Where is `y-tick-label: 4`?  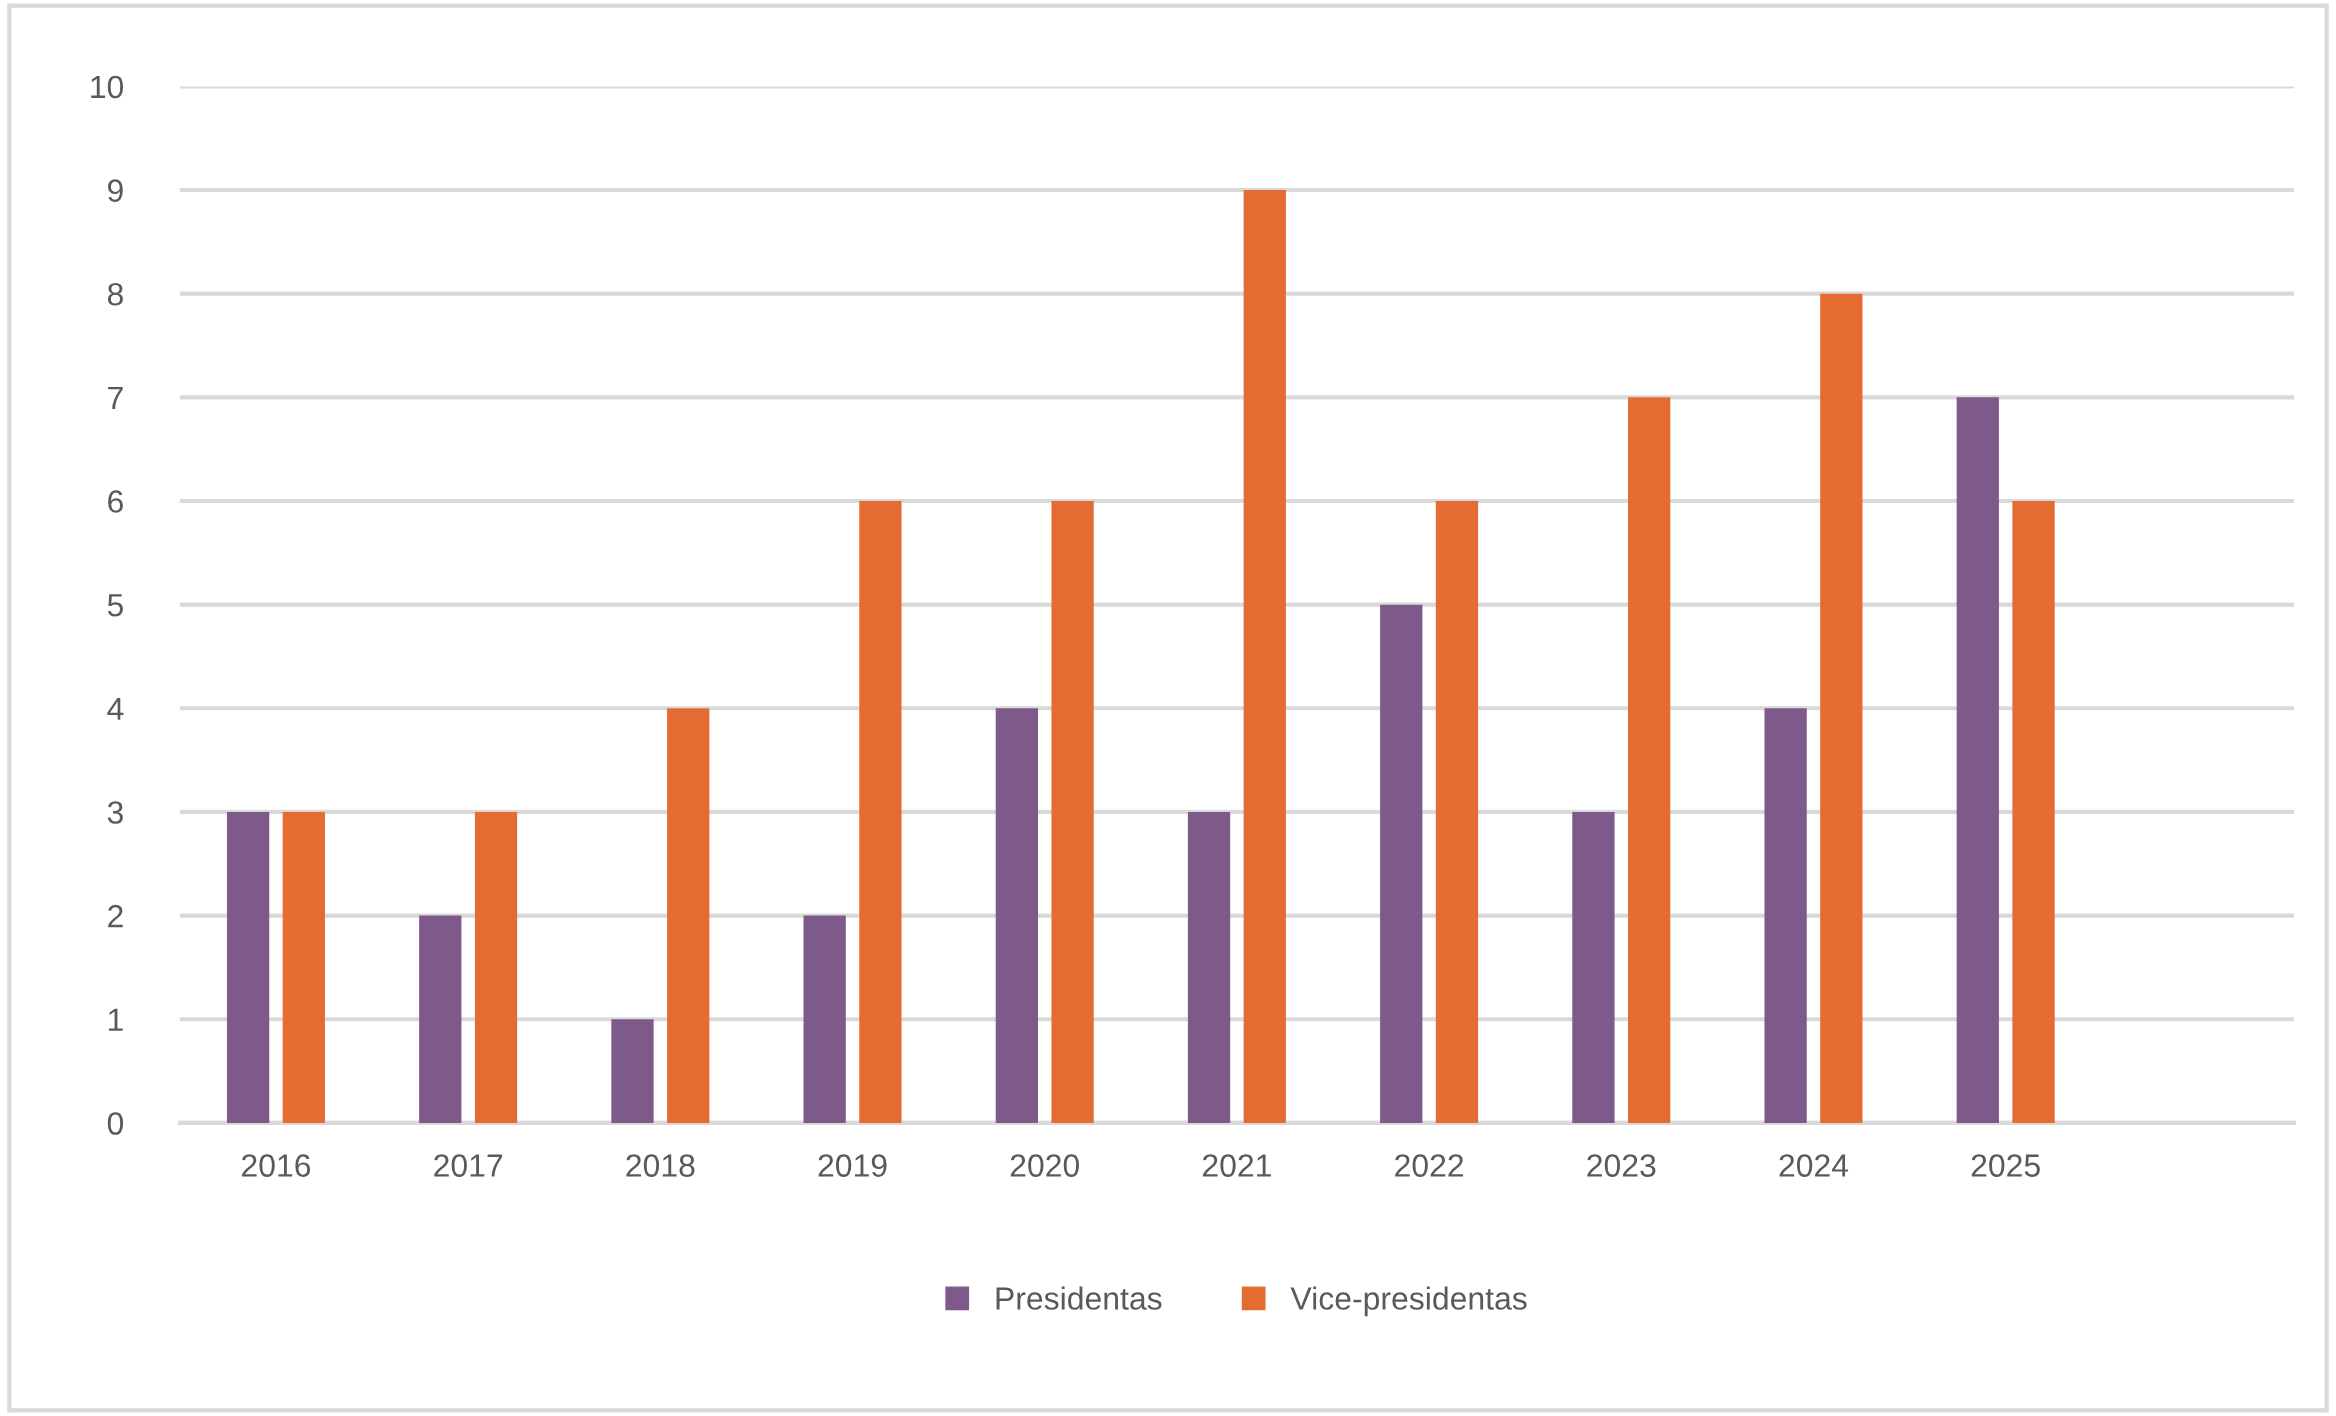
y-tick-label: 4 is located at coordinates (115, 708).